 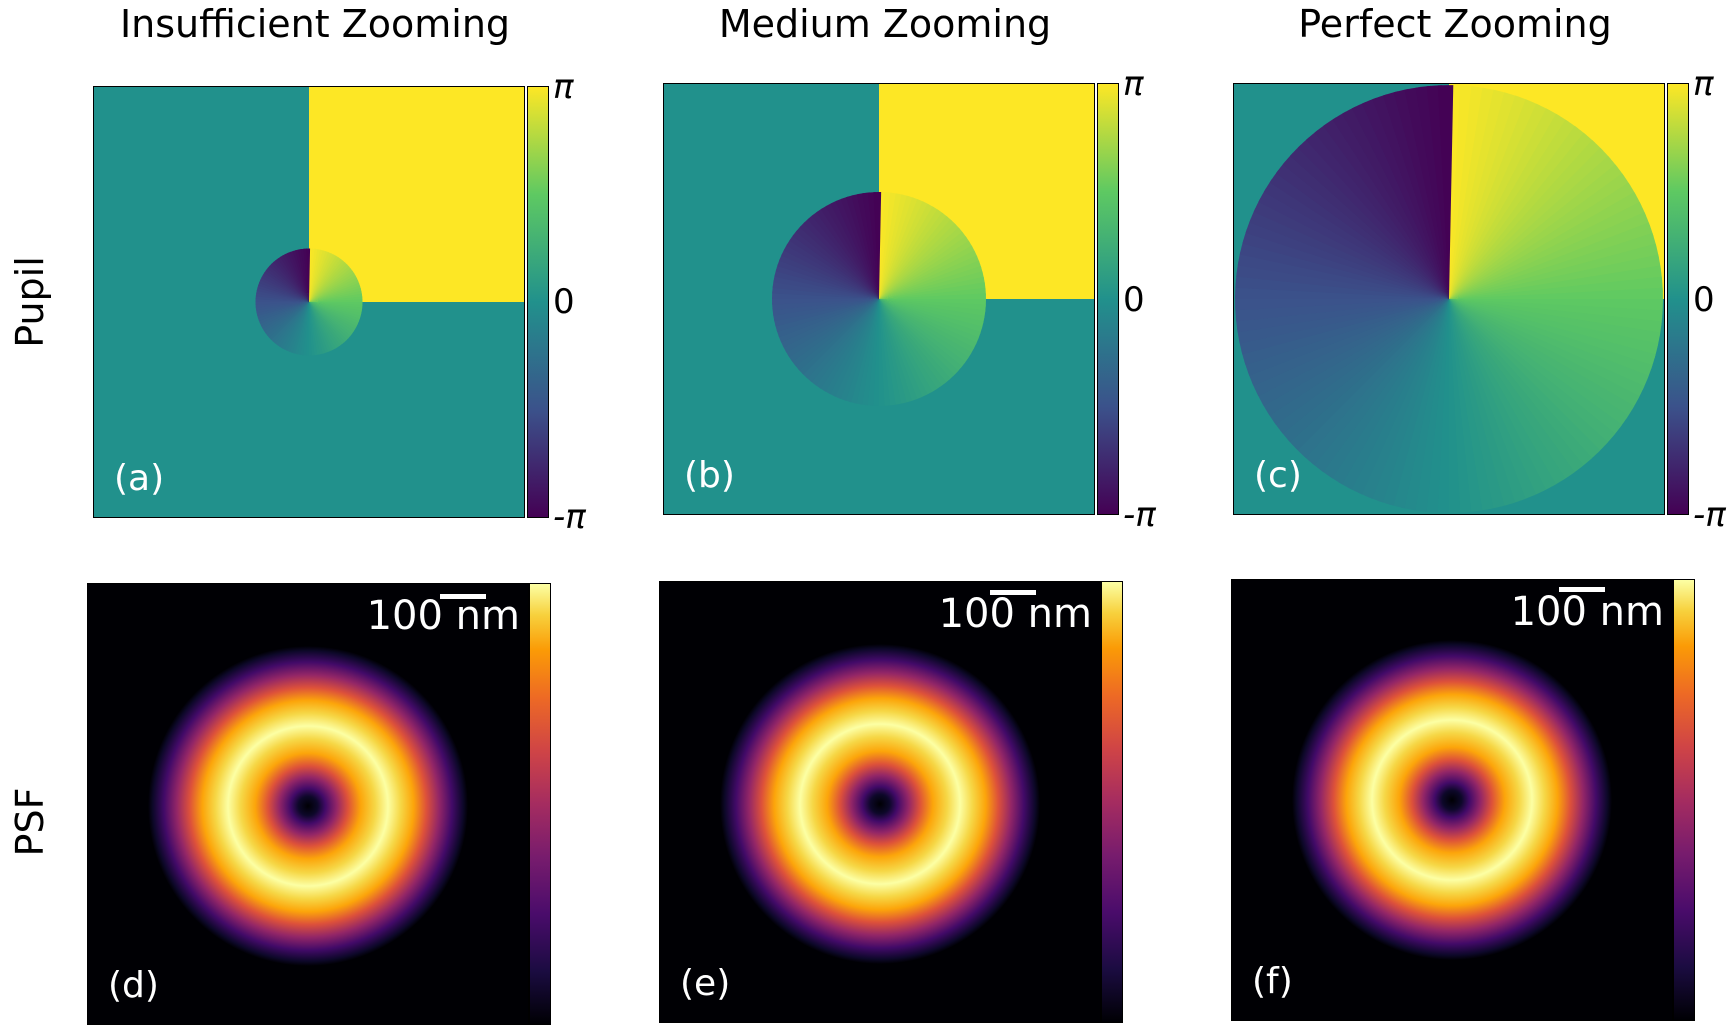 What do you see at coordinates (705, 983) in the screenshot?
I see `panel-label: (e)` at bounding box center [705, 983].